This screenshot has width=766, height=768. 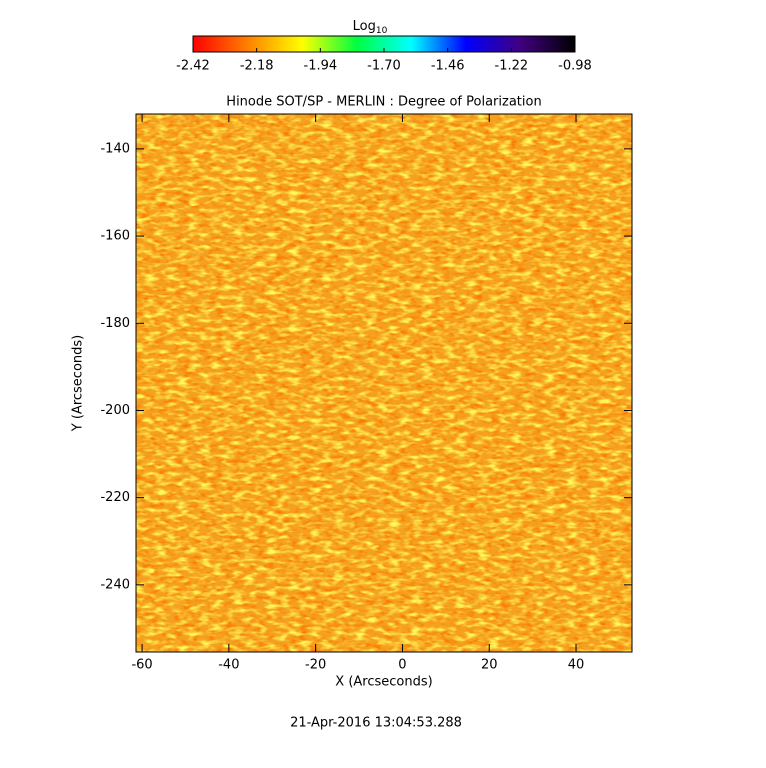 I want to click on y-tick-label: -140, so click(x=115, y=148).